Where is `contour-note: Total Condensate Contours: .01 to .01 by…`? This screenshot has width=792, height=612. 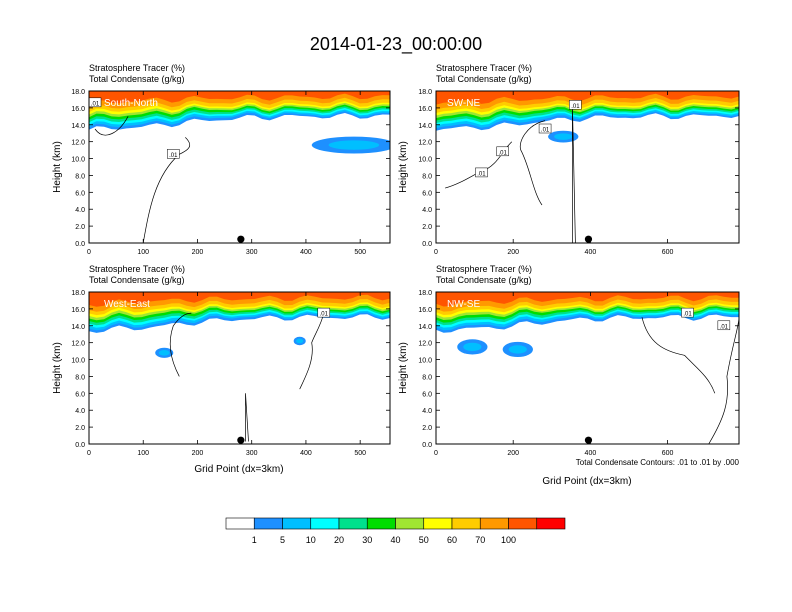
contour-note: Total Condensate Contours: .01 to .01 by… is located at coordinates (658, 462).